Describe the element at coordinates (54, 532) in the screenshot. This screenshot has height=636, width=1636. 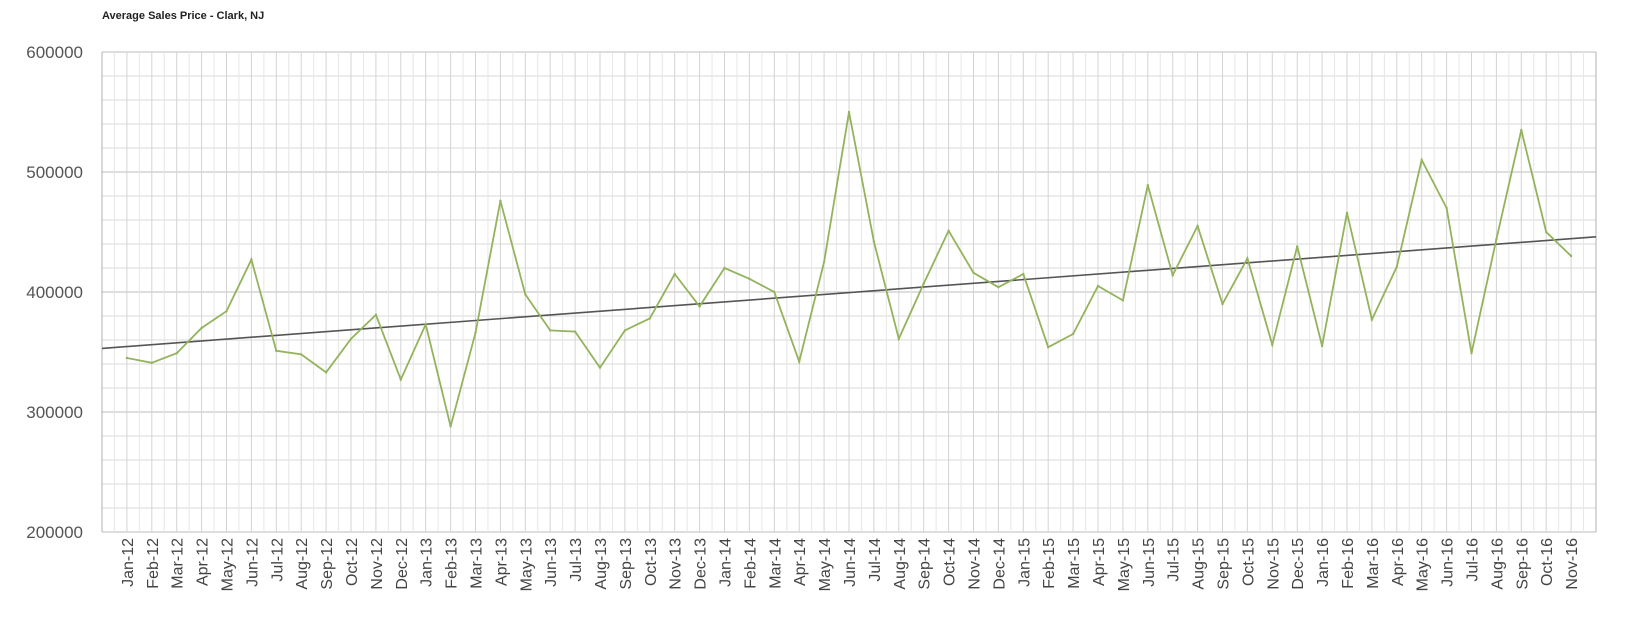
I see `y-tick-label: 200000` at that location.